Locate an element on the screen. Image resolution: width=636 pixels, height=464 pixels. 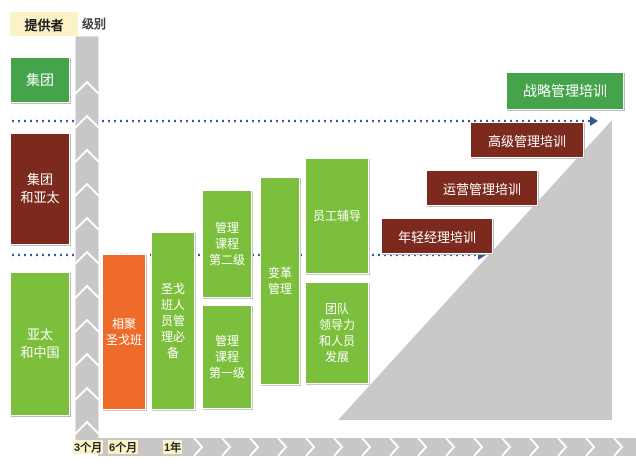
program-required-label: 圣戈 班人 员管 理必 备 is located at coordinates (172, 321).